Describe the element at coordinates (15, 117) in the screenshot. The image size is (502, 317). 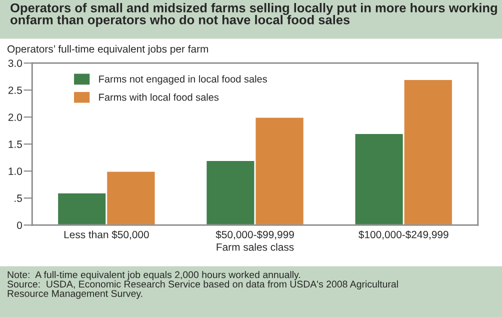
I see `y-tick-label: 2.0` at that location.